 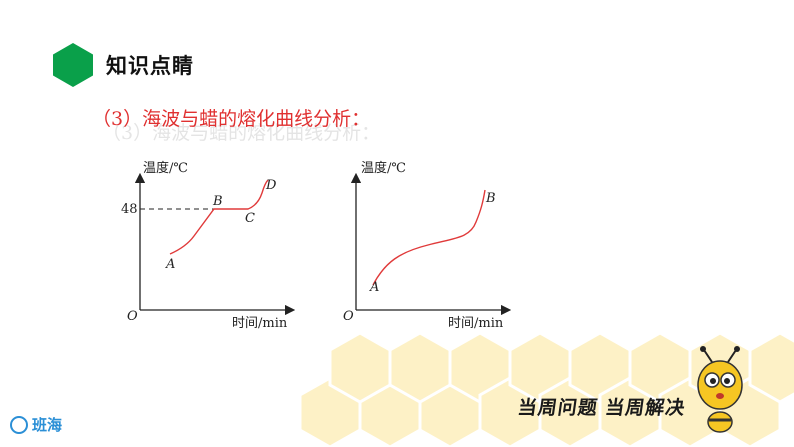 I want to click on left-point-b: B, so click(x=217, y=201).